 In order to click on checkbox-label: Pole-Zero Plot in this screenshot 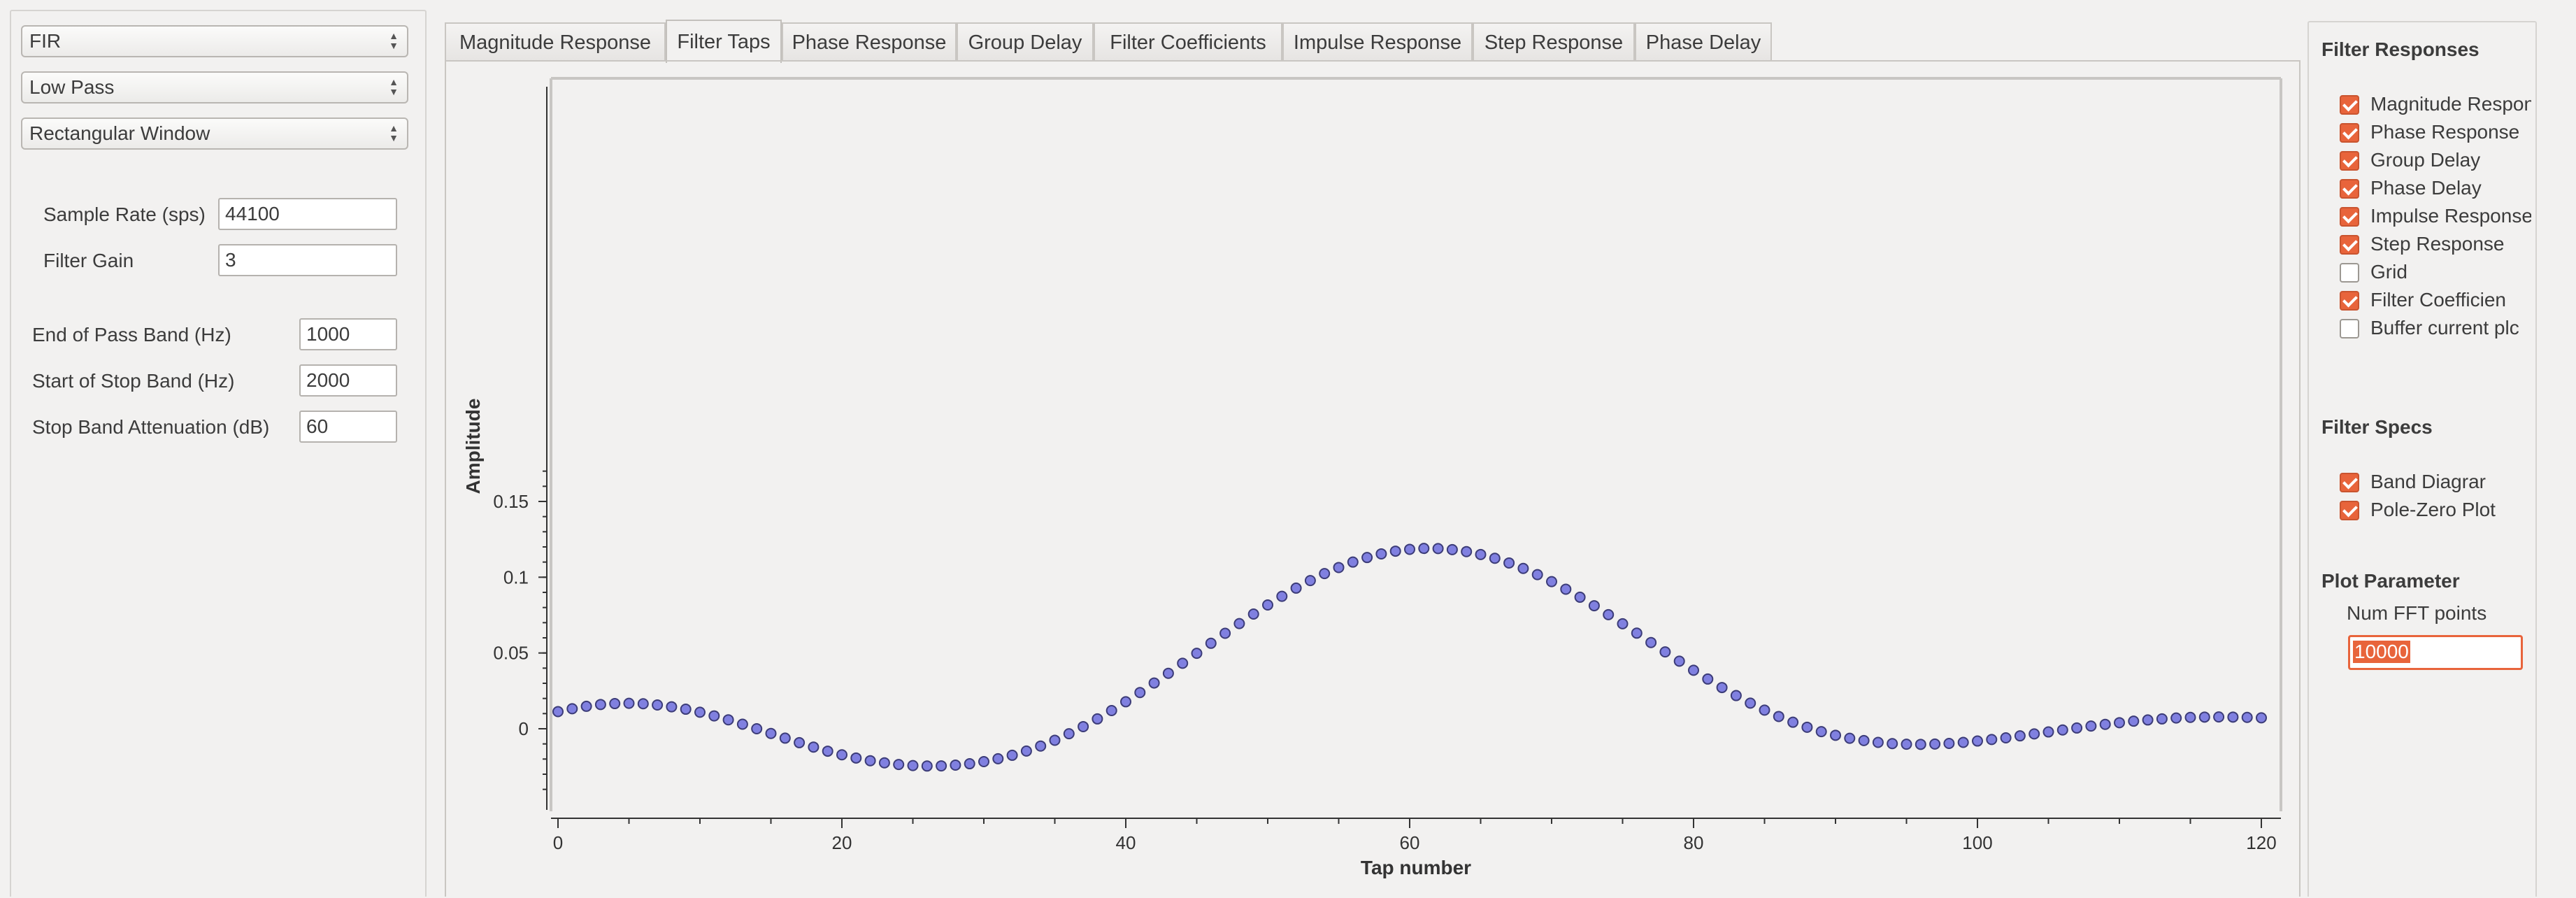, I will do `click(2433, 509)`.